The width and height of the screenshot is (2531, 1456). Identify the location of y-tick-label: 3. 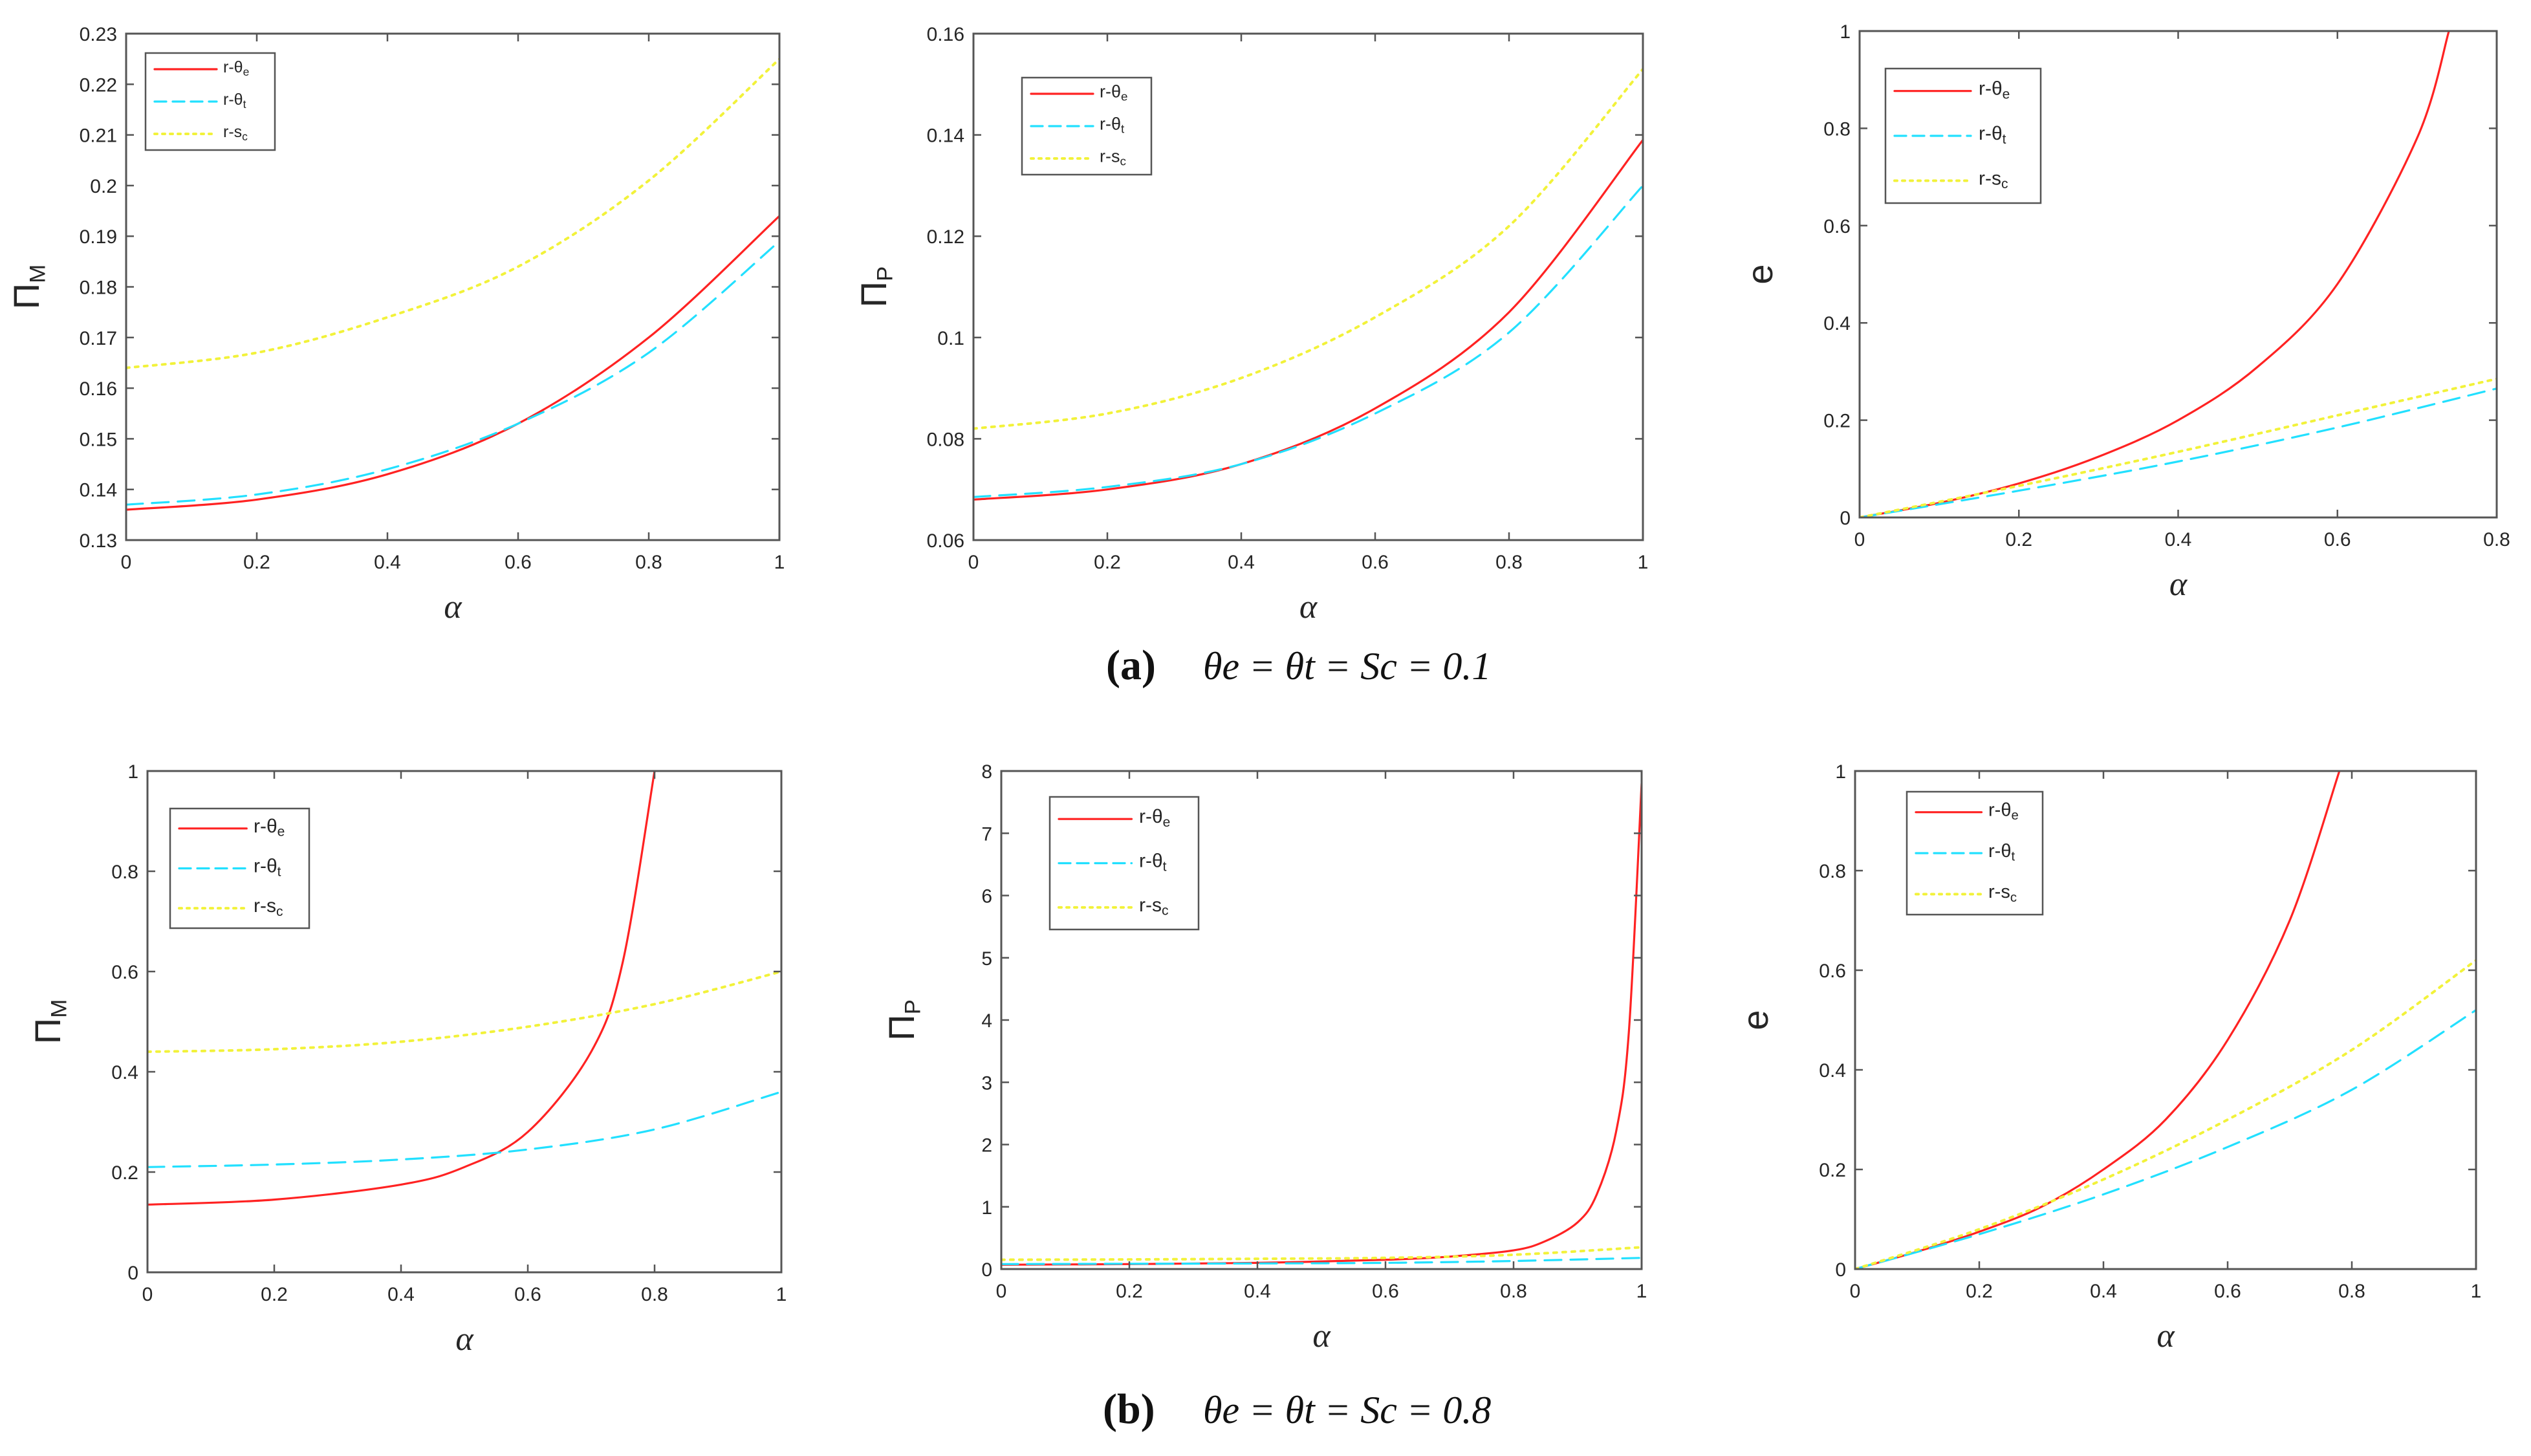
(986, 1083).